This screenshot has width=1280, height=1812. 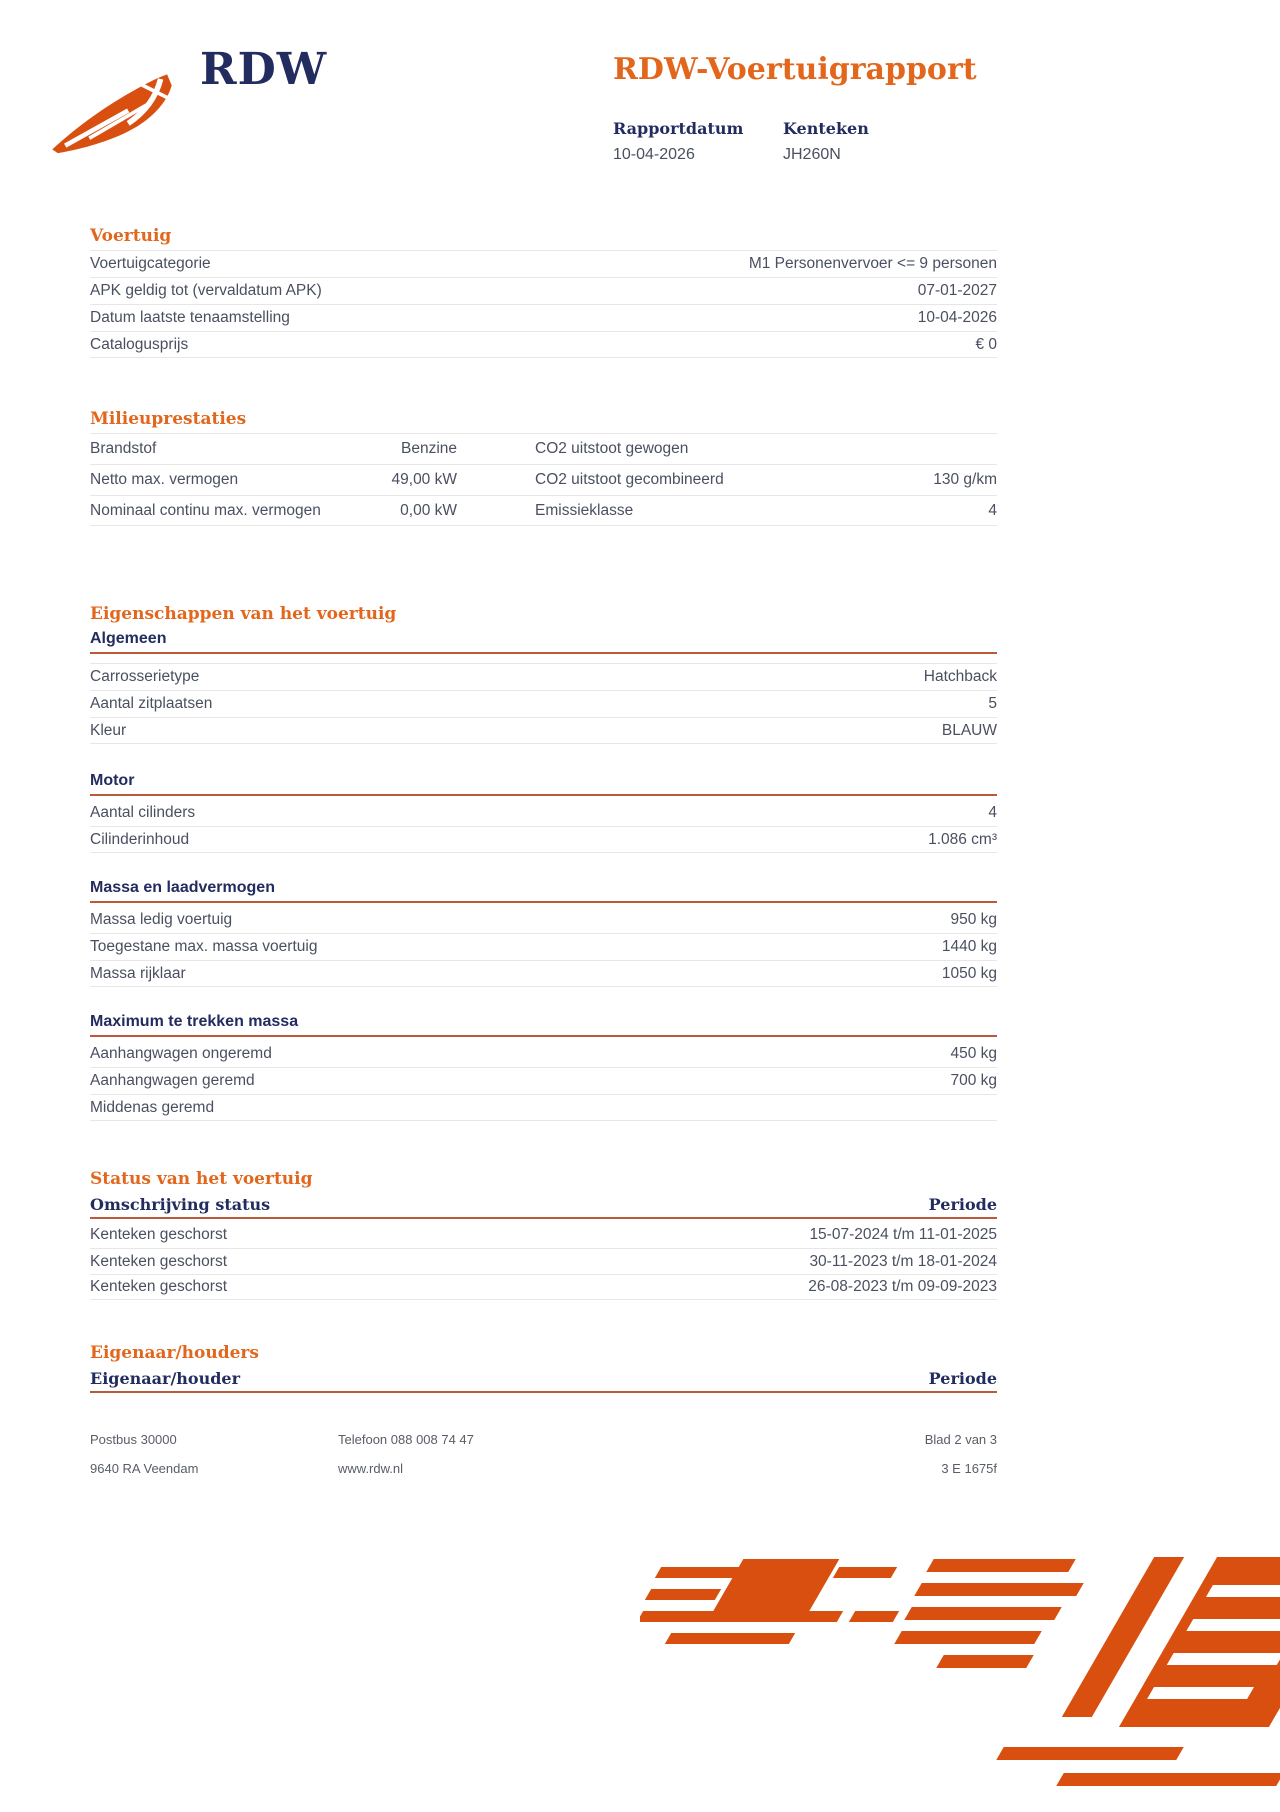 What do you see at coordinates (969, 1468) in the screenshot?
I see `footer-form-code: 3 E 1675f` at bounding box center [969, 1468].